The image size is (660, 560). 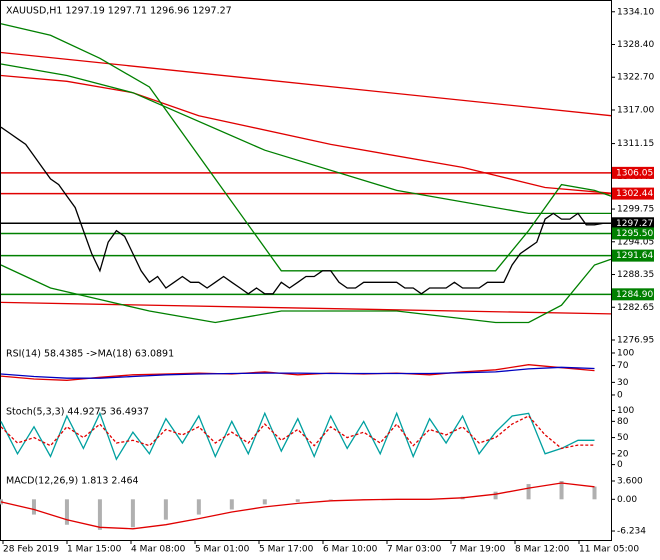 I want to click on panel-title: RSI(14) 58.4385 ->MA(18) 63.0891, so click(x=90, y=354).